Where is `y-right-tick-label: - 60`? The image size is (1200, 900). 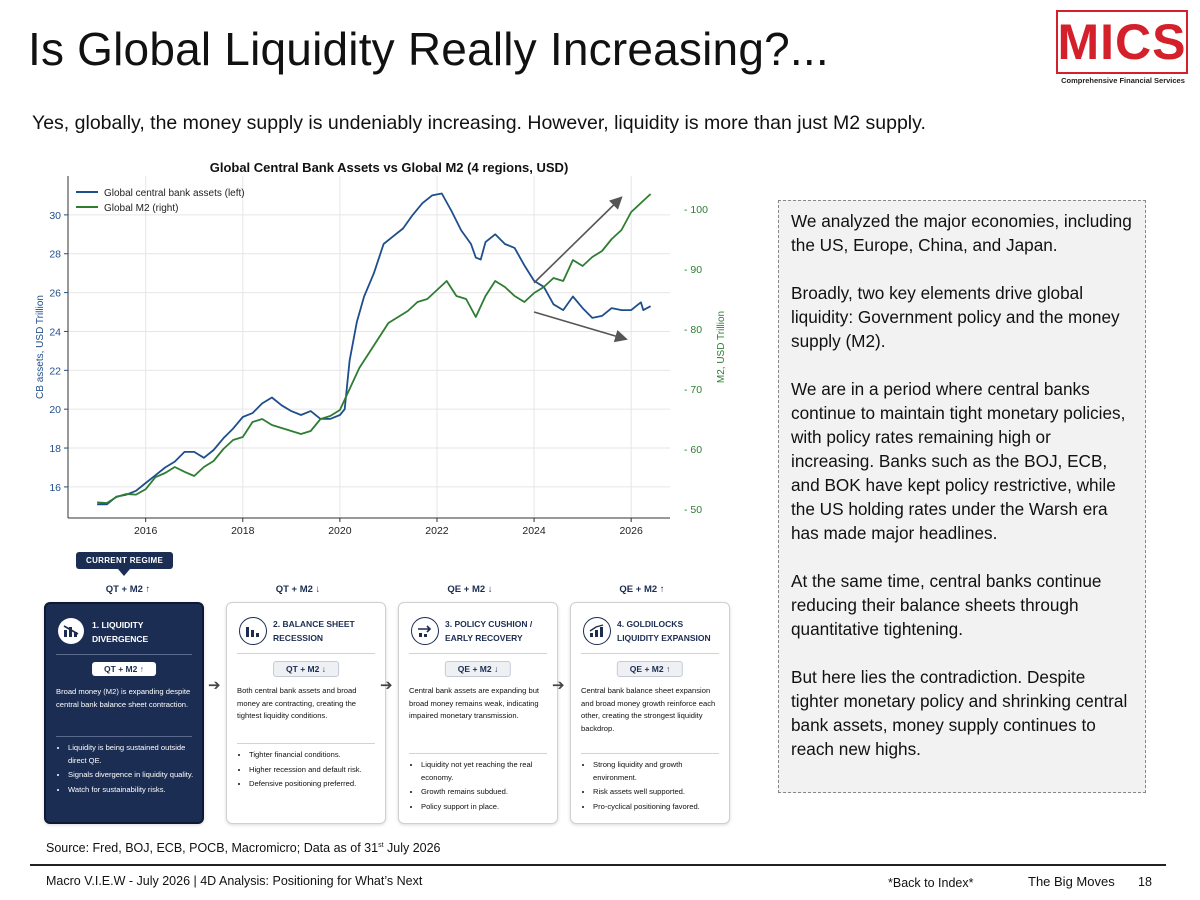
y-right-tick-label: - 60 is located at coordinates (693, 450).